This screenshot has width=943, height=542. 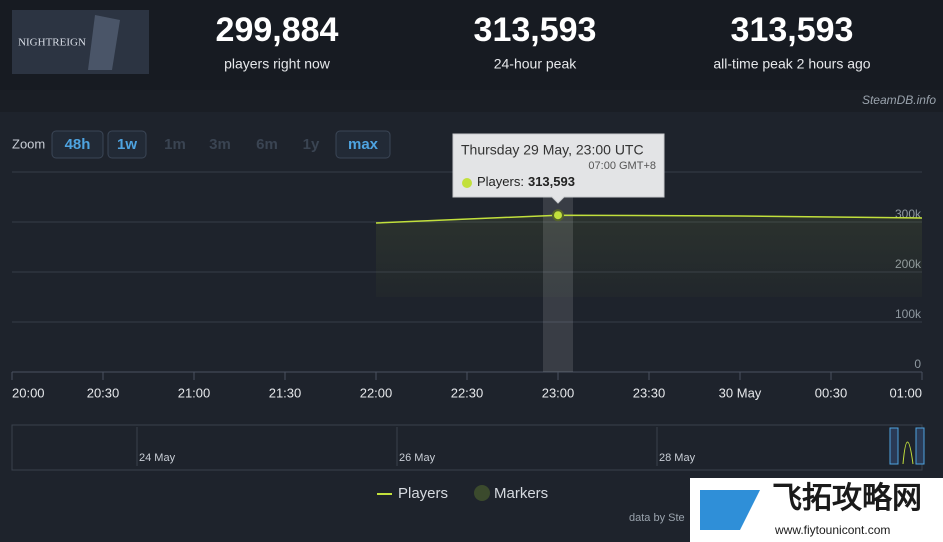 What do you see at coordinates (649, 219) in the screenshot?
I see `line` at bounding box center [649, 219].